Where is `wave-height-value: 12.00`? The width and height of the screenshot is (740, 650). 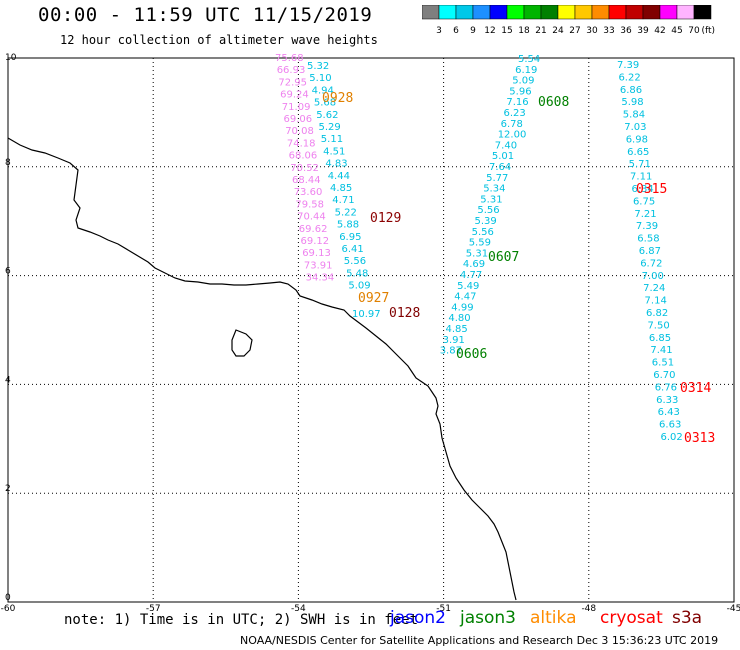
wave-height-value: 12.00 is located at coordinates (512, 135).